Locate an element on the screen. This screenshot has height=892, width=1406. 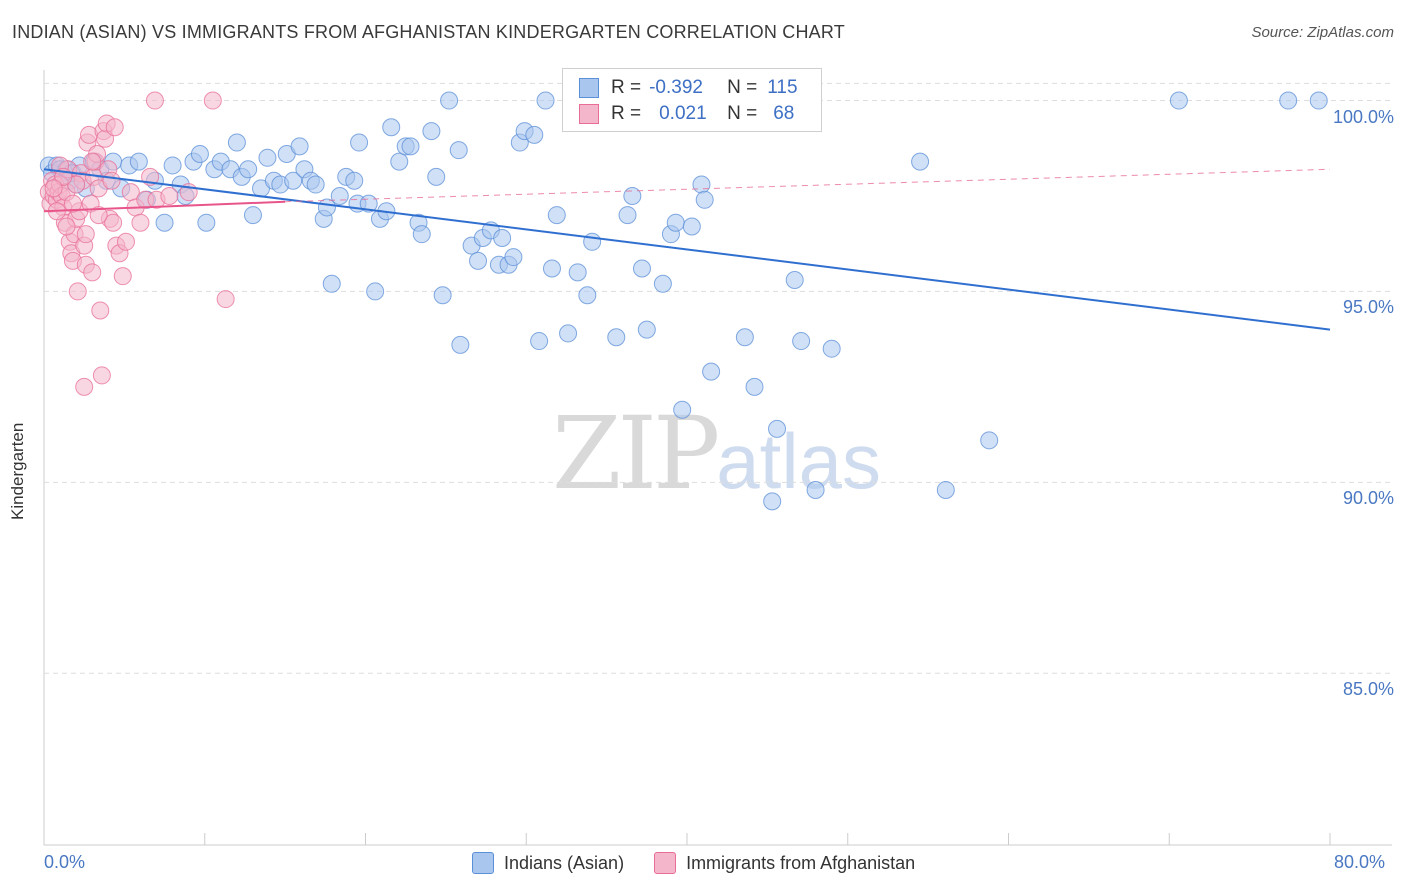
watermark: ZIPatlas is located at coordinates (716, 453).